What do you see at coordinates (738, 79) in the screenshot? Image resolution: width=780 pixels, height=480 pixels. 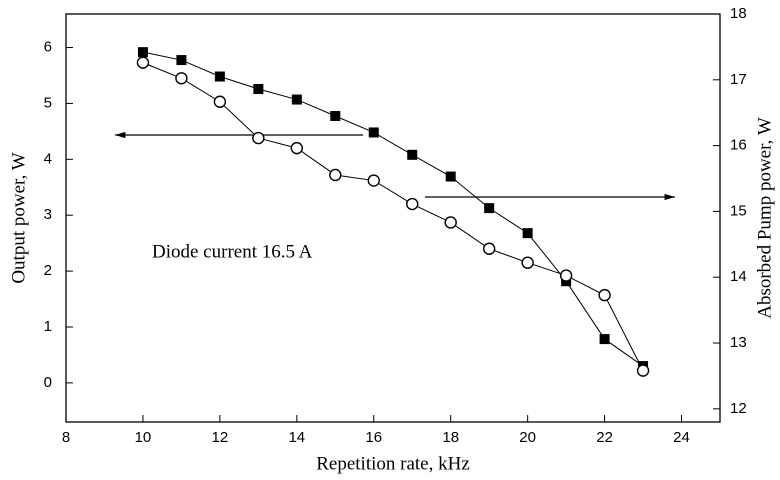 I see `y2-tick-label: 17` at bounding box center [738, 79].